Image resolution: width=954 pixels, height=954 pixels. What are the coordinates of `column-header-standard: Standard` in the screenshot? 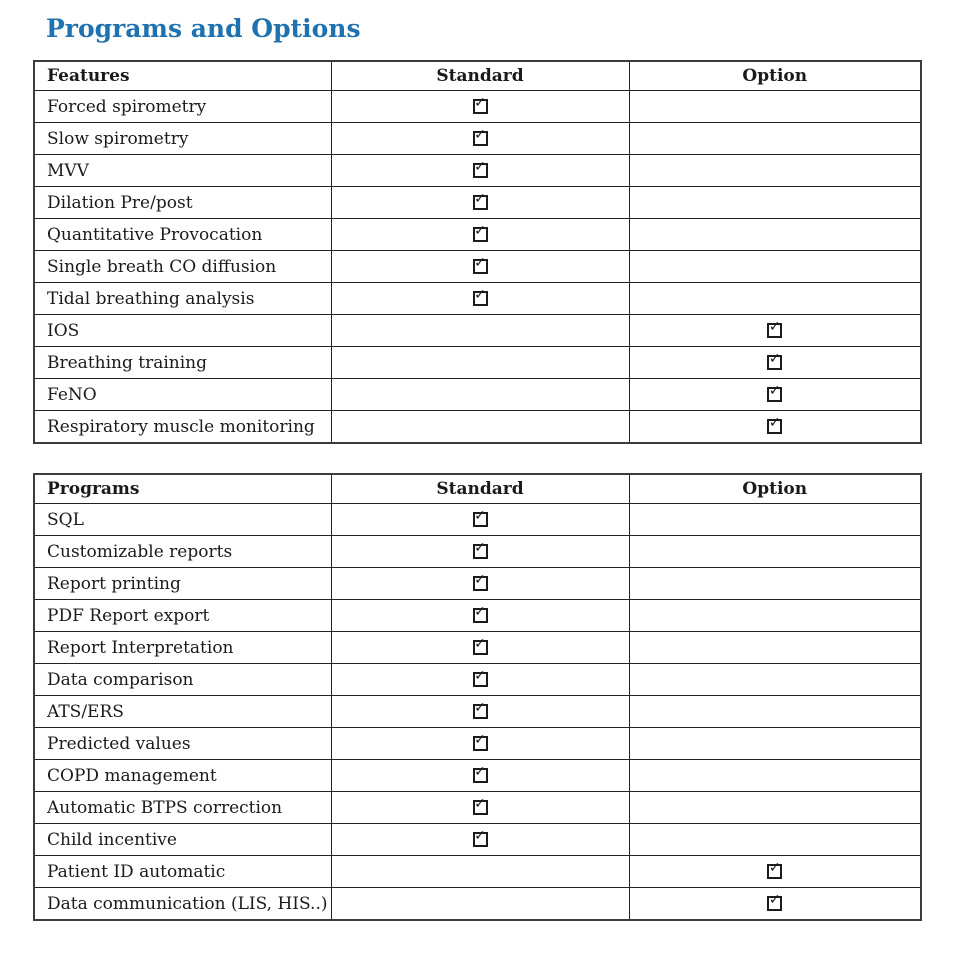 It's located at (480, 488).